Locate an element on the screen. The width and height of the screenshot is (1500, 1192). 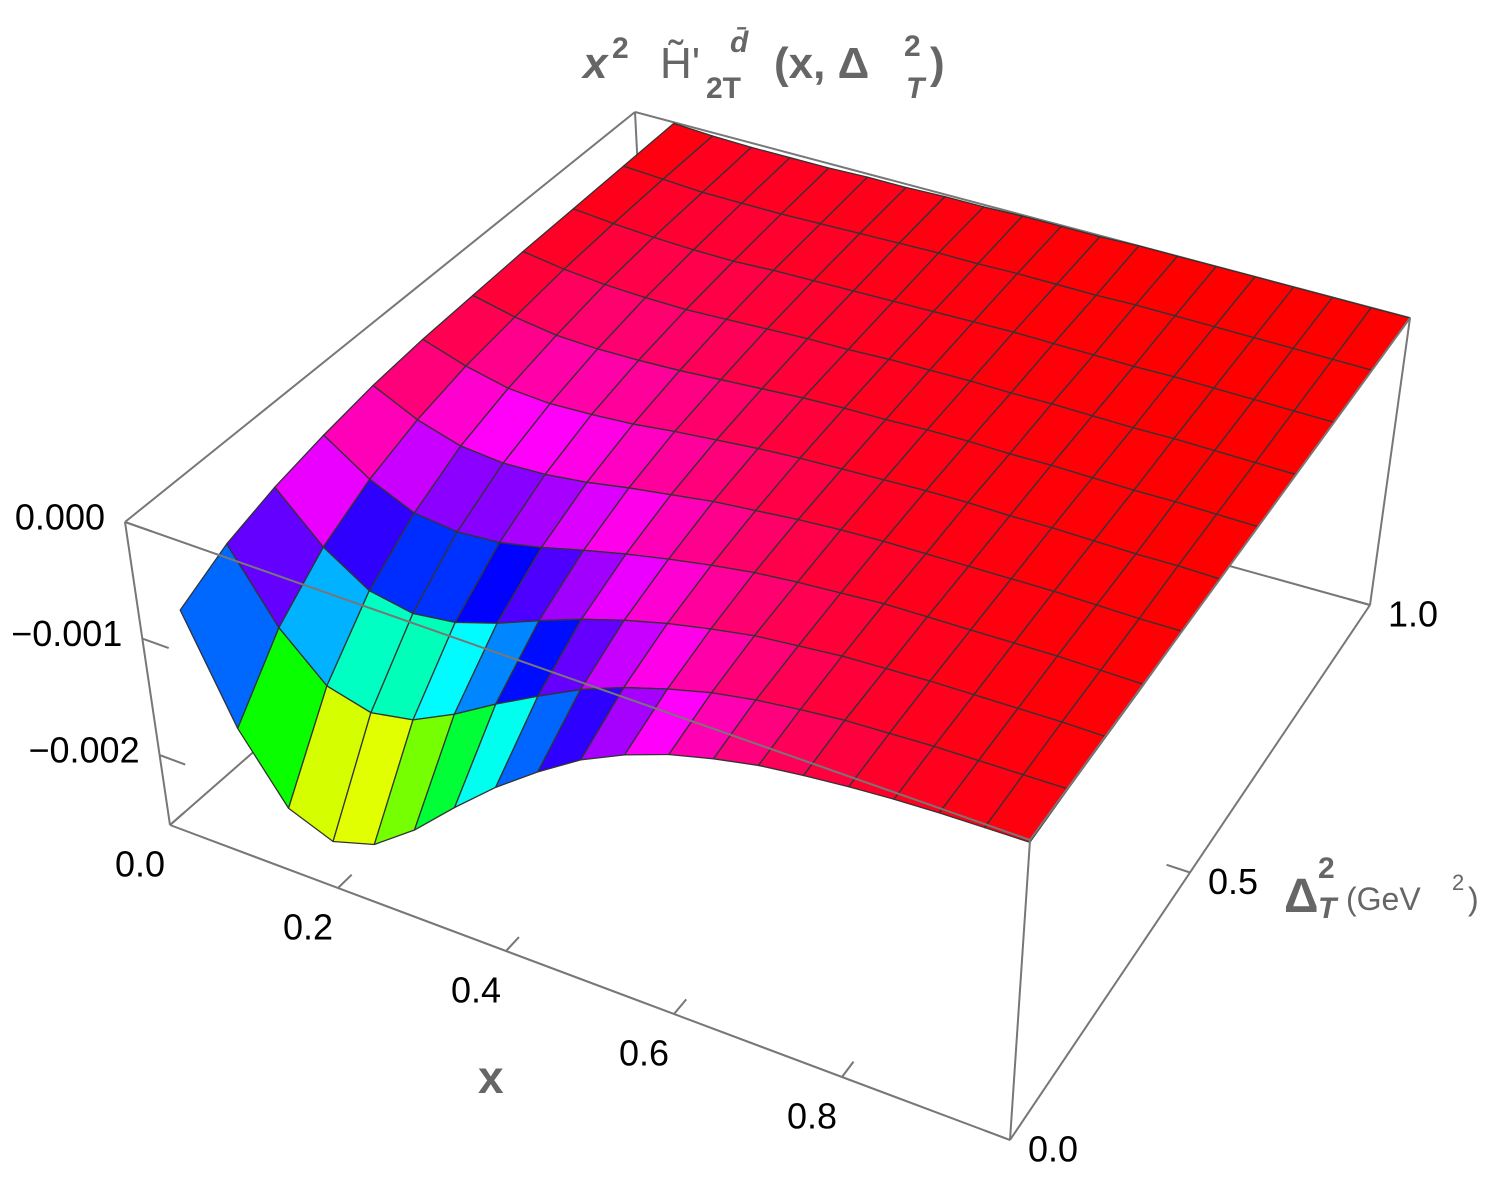
z-tick-label: −0.002 is located at coordinates (83, 750).